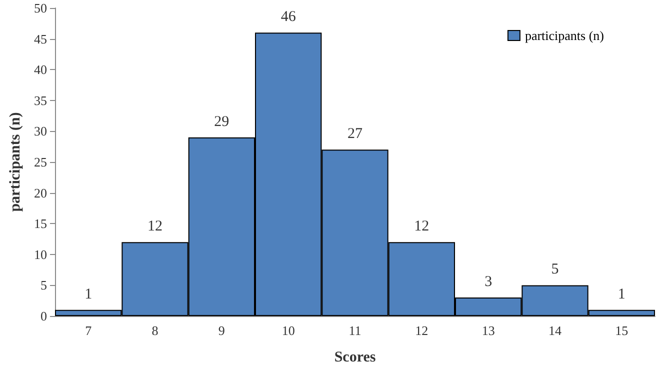 This screenshot has width=669, height=376. What do you see at coordinates (40, 192) in the screenshot?
I see `y-tick-label: 20` at bounding box center [40, 192].